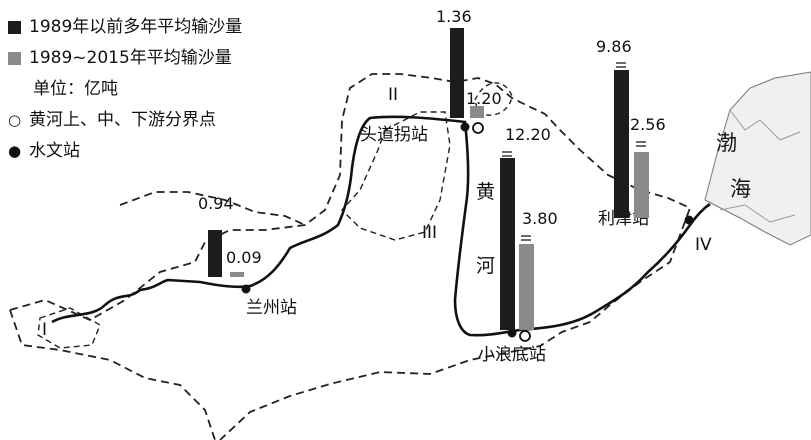 This screenshot has width=811, height=440. Describe the element at coordinates (621, 144) in the screenshot. I see `bar-pre-1989-lijin` at that location.